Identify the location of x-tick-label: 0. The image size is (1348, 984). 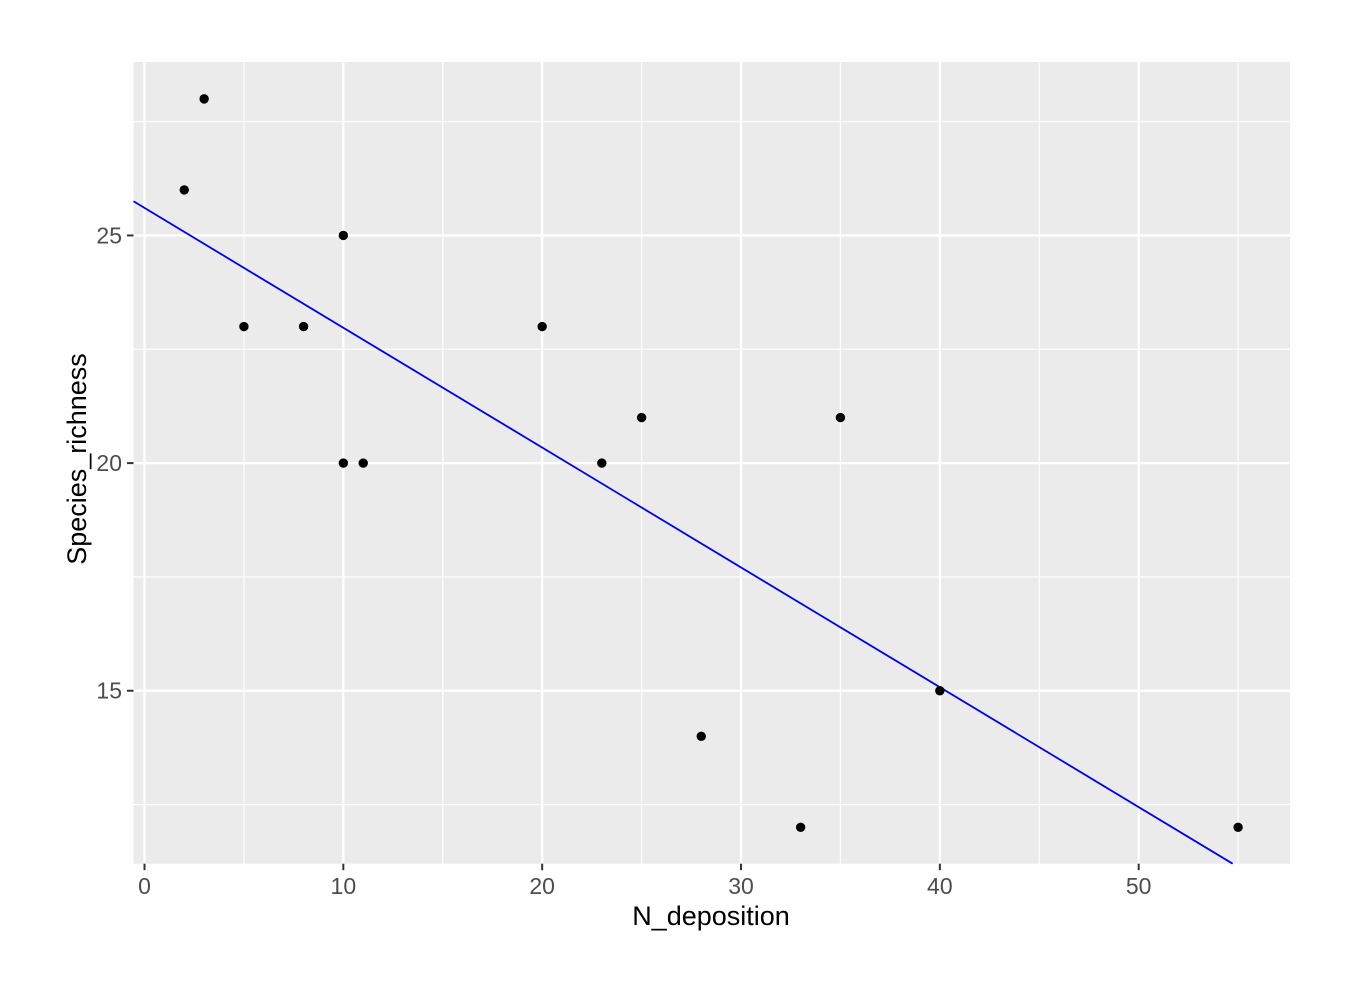
(144, 886).